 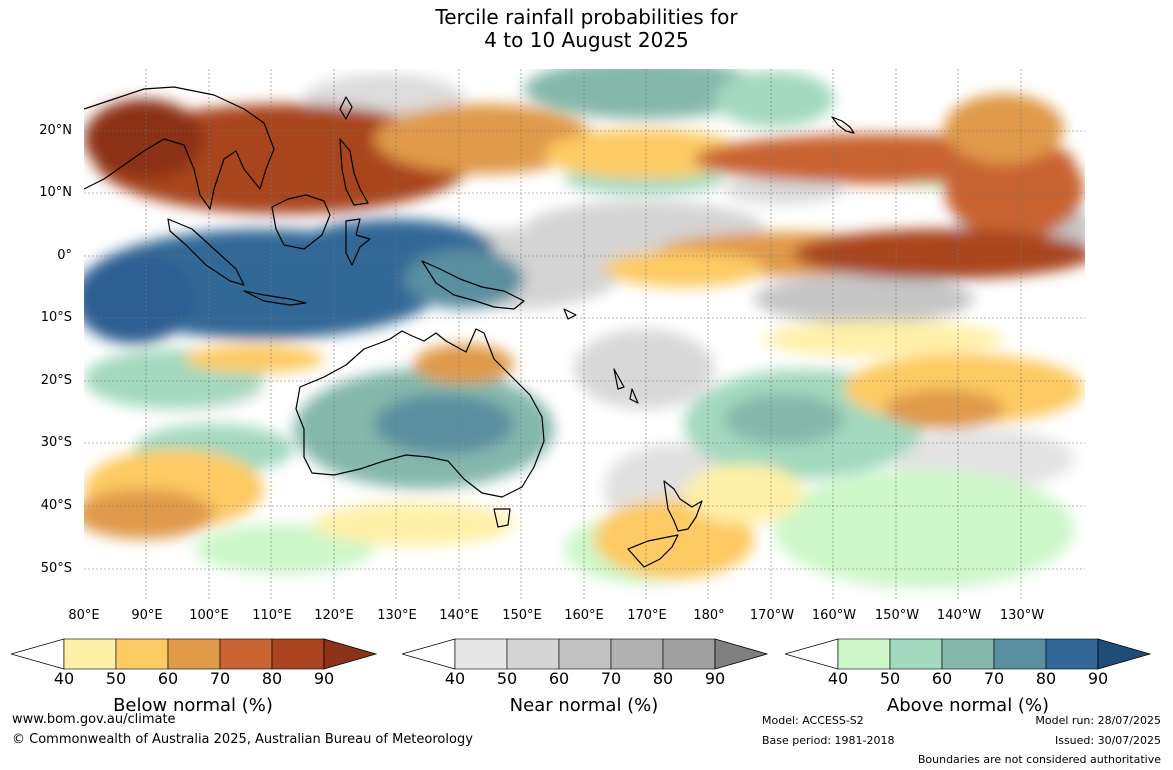 What do you see at coordinates (522, 615) in the screenshot?
I see `longitude-label: 150°E` at bounding box center [522, 615].